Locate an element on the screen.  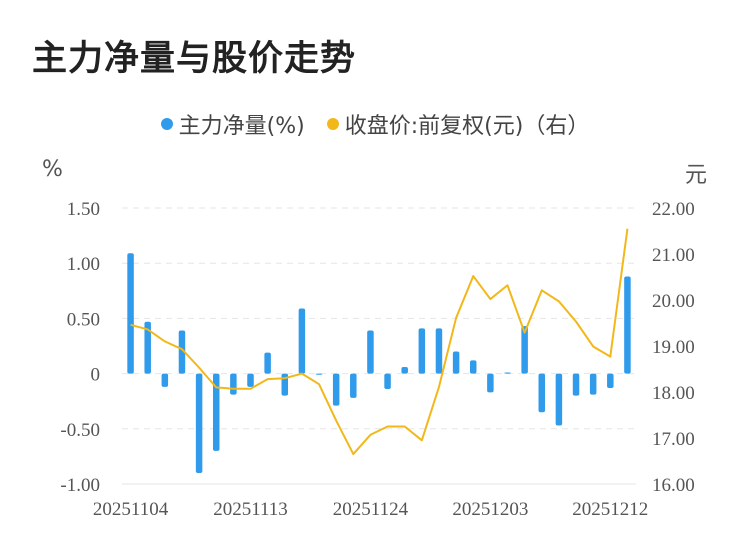
x-tick-label: 20251124 is located at coordinates (371, 509).